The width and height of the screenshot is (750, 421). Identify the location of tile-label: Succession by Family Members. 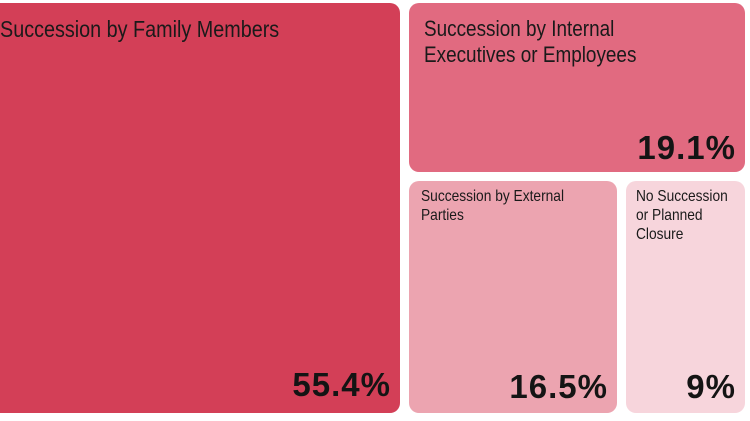
(139, 30).